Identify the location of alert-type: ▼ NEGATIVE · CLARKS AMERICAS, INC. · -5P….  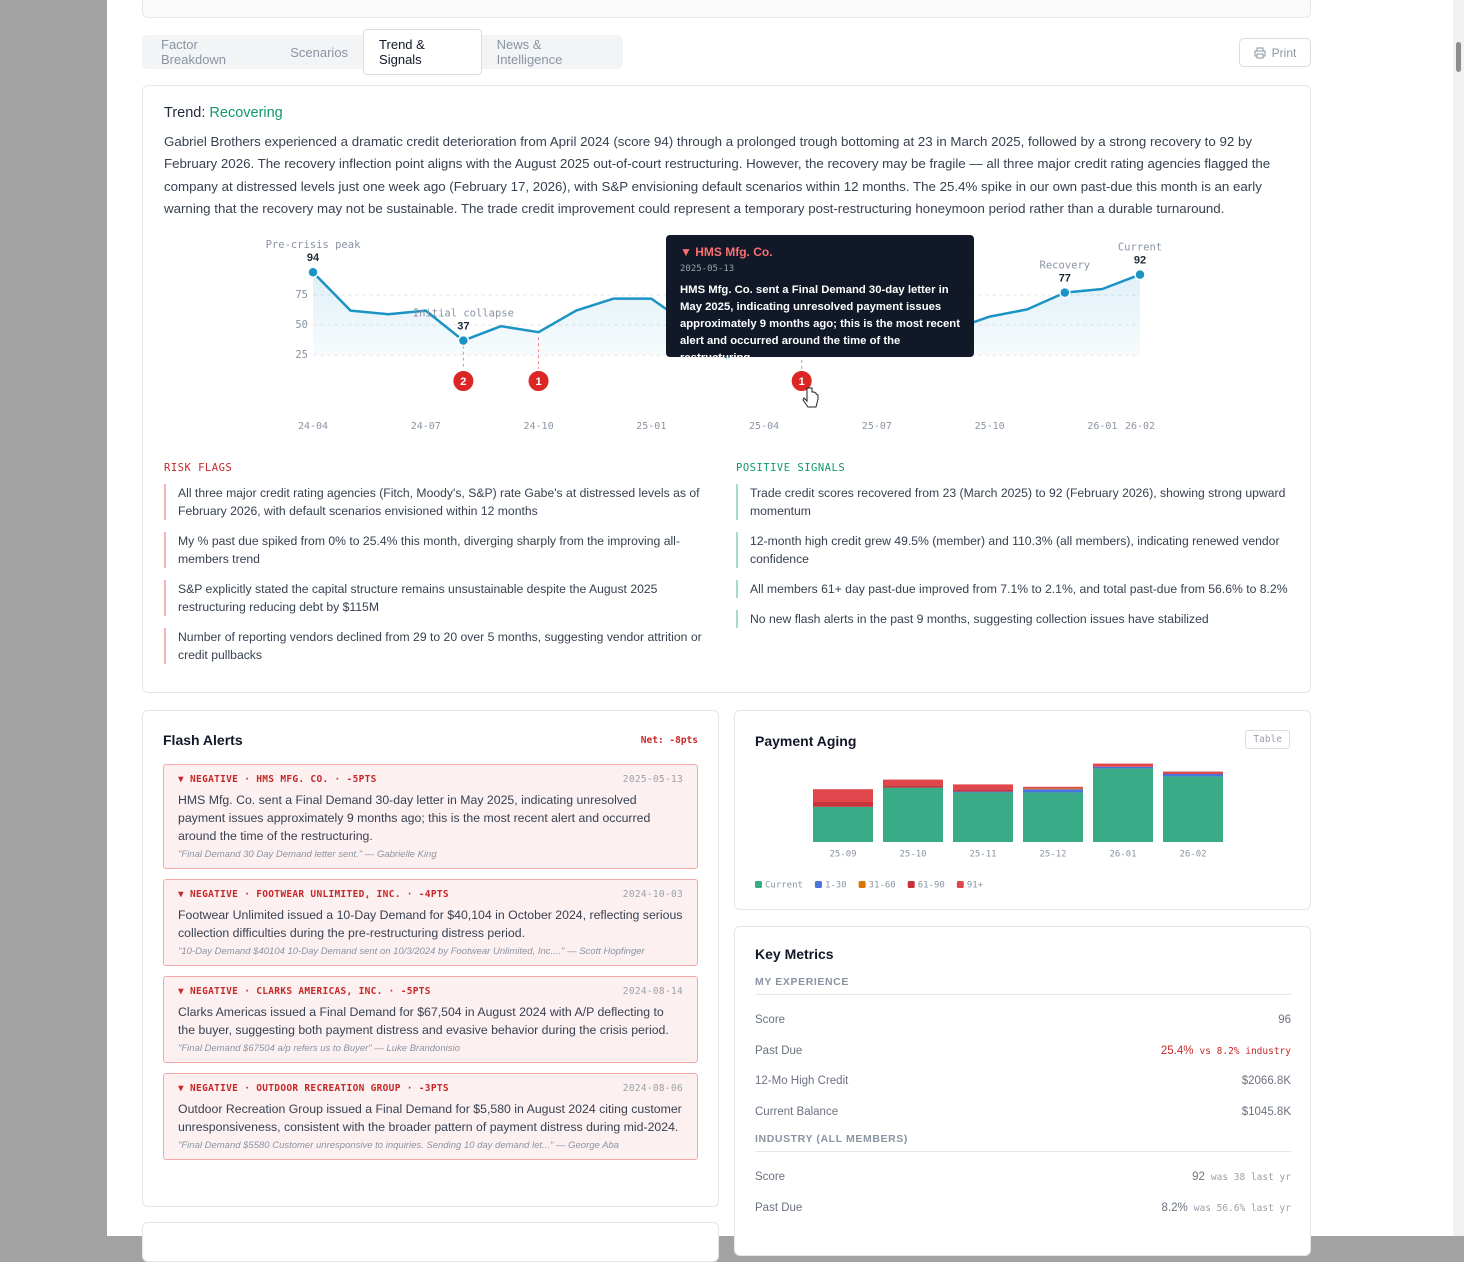
(304, 991).